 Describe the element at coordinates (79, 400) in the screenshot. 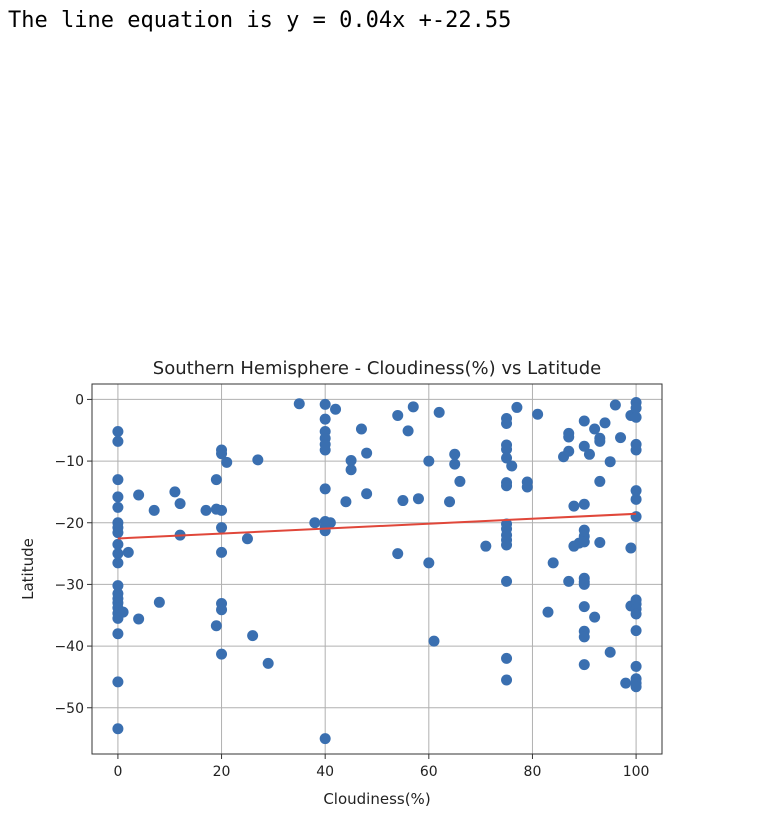

I see `y-tick-label: 0` at that location.